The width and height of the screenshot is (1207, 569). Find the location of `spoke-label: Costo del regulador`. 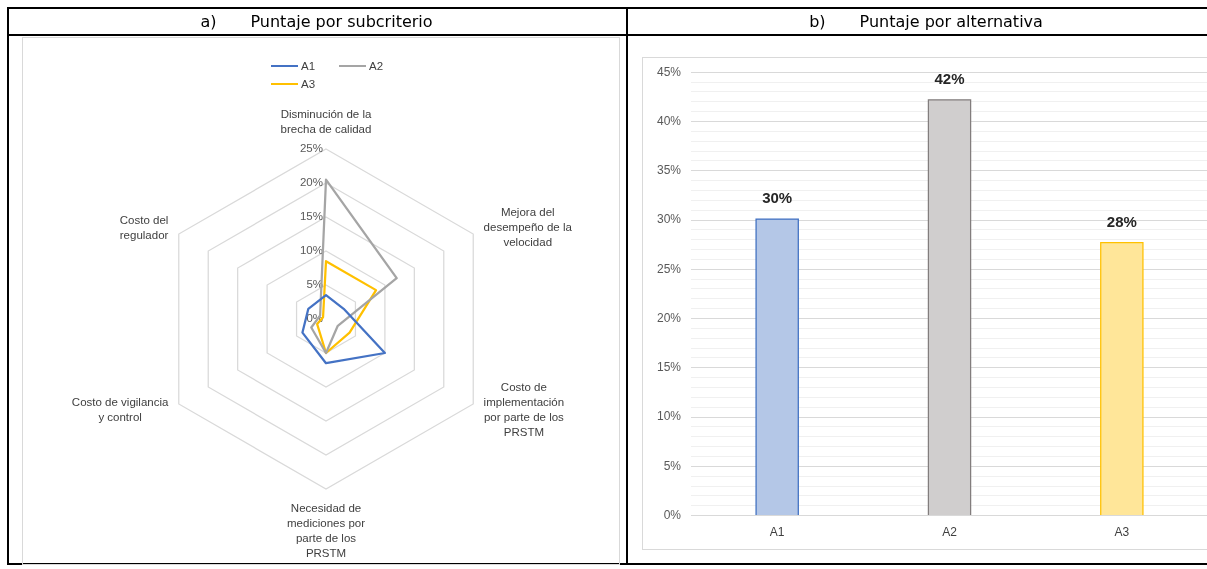

spoke-label: Costo del regulador is located at coordinates (144, 227).